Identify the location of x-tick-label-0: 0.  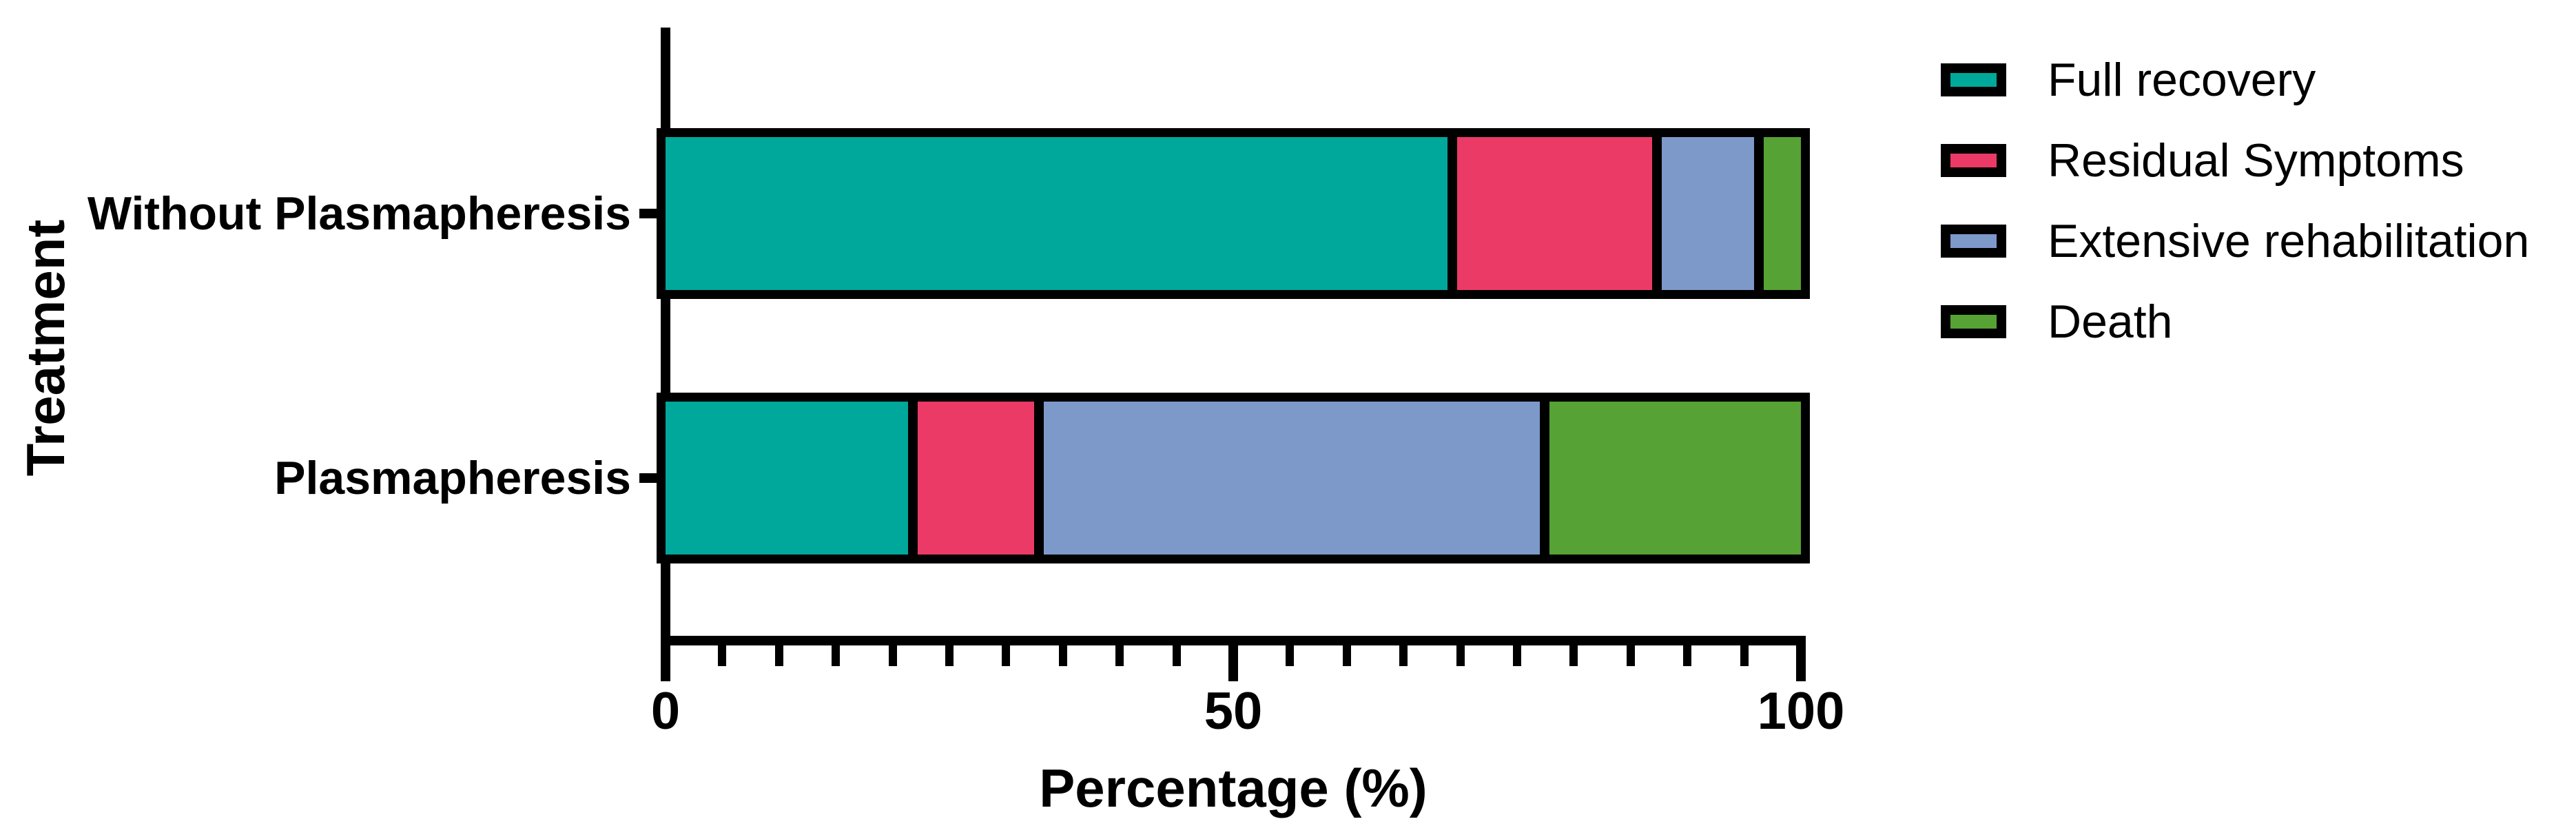
(665, 711).